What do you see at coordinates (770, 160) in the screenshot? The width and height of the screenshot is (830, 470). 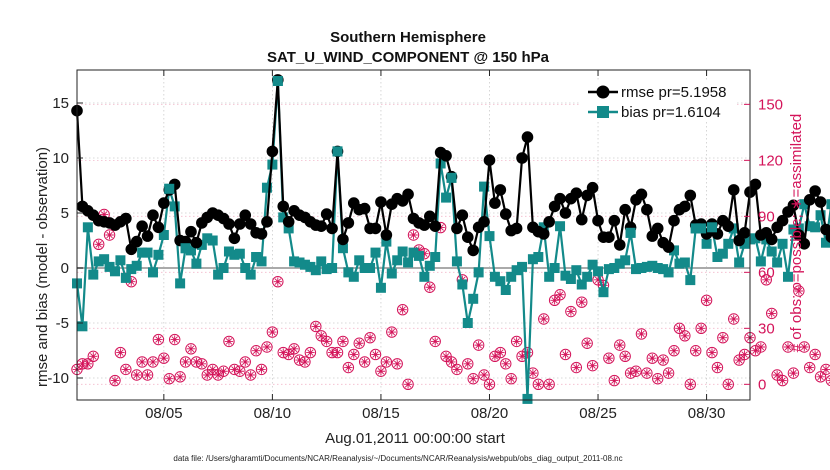 I see `y-right-tick-label: 120` at bounding box center [770, 160].